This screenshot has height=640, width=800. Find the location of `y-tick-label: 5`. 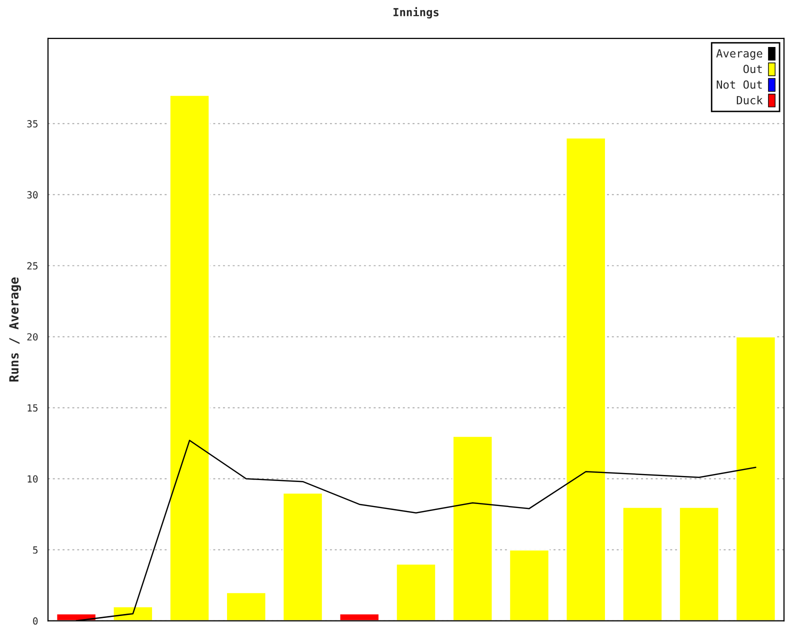

y-tick-label: 5 is located at coordinates (35, 550).